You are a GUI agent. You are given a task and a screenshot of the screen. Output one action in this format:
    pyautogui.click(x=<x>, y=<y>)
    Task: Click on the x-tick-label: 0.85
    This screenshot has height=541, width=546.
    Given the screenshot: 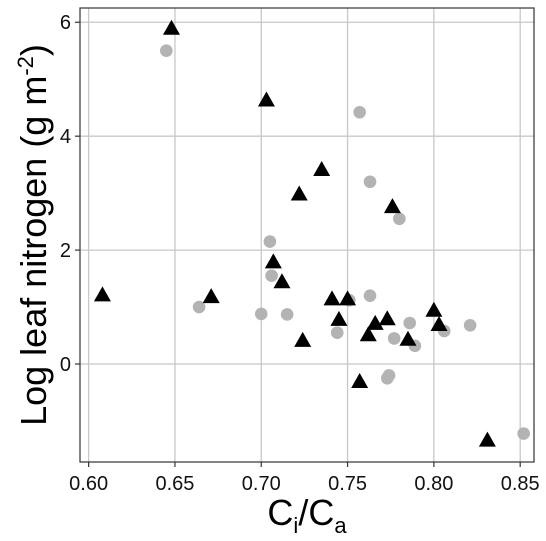 What is the action you would take?
    pyautogui.click(x=520, y=484)
    